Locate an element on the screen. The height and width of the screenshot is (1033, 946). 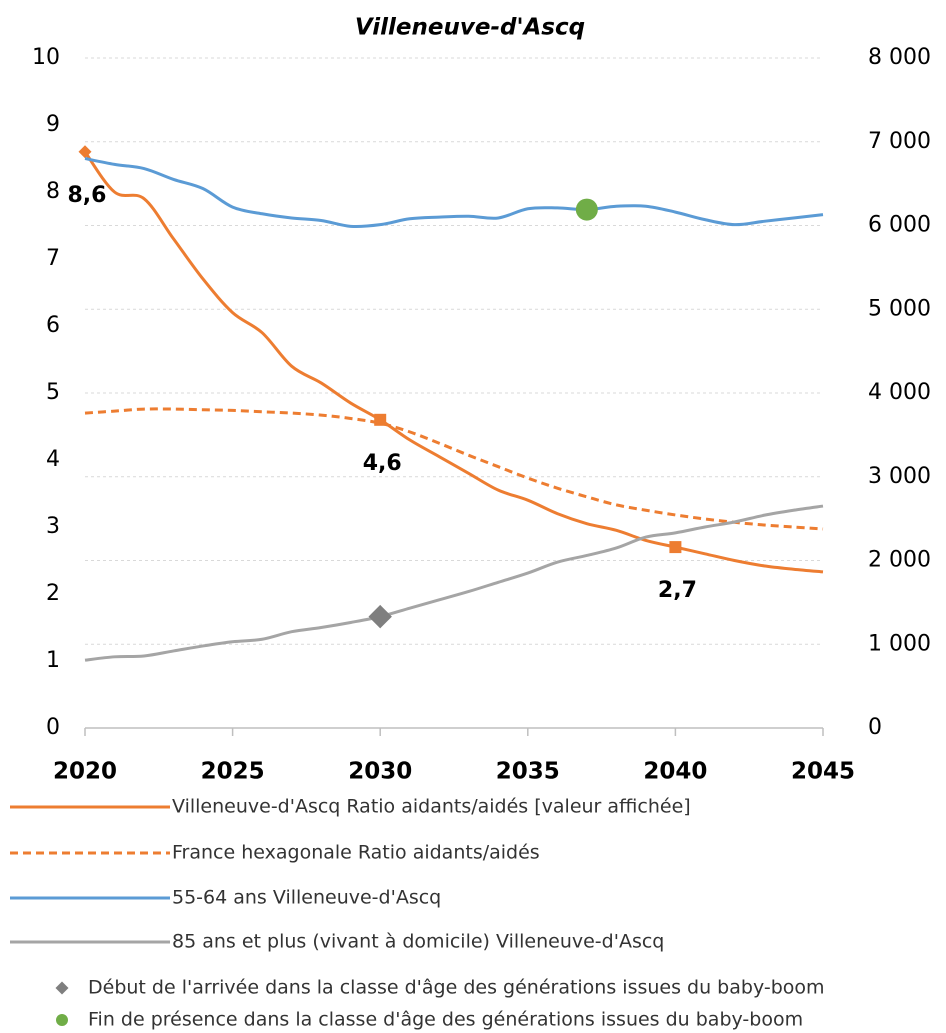
y2-tick-label: 8 000 is located at coordinates (899, 57).